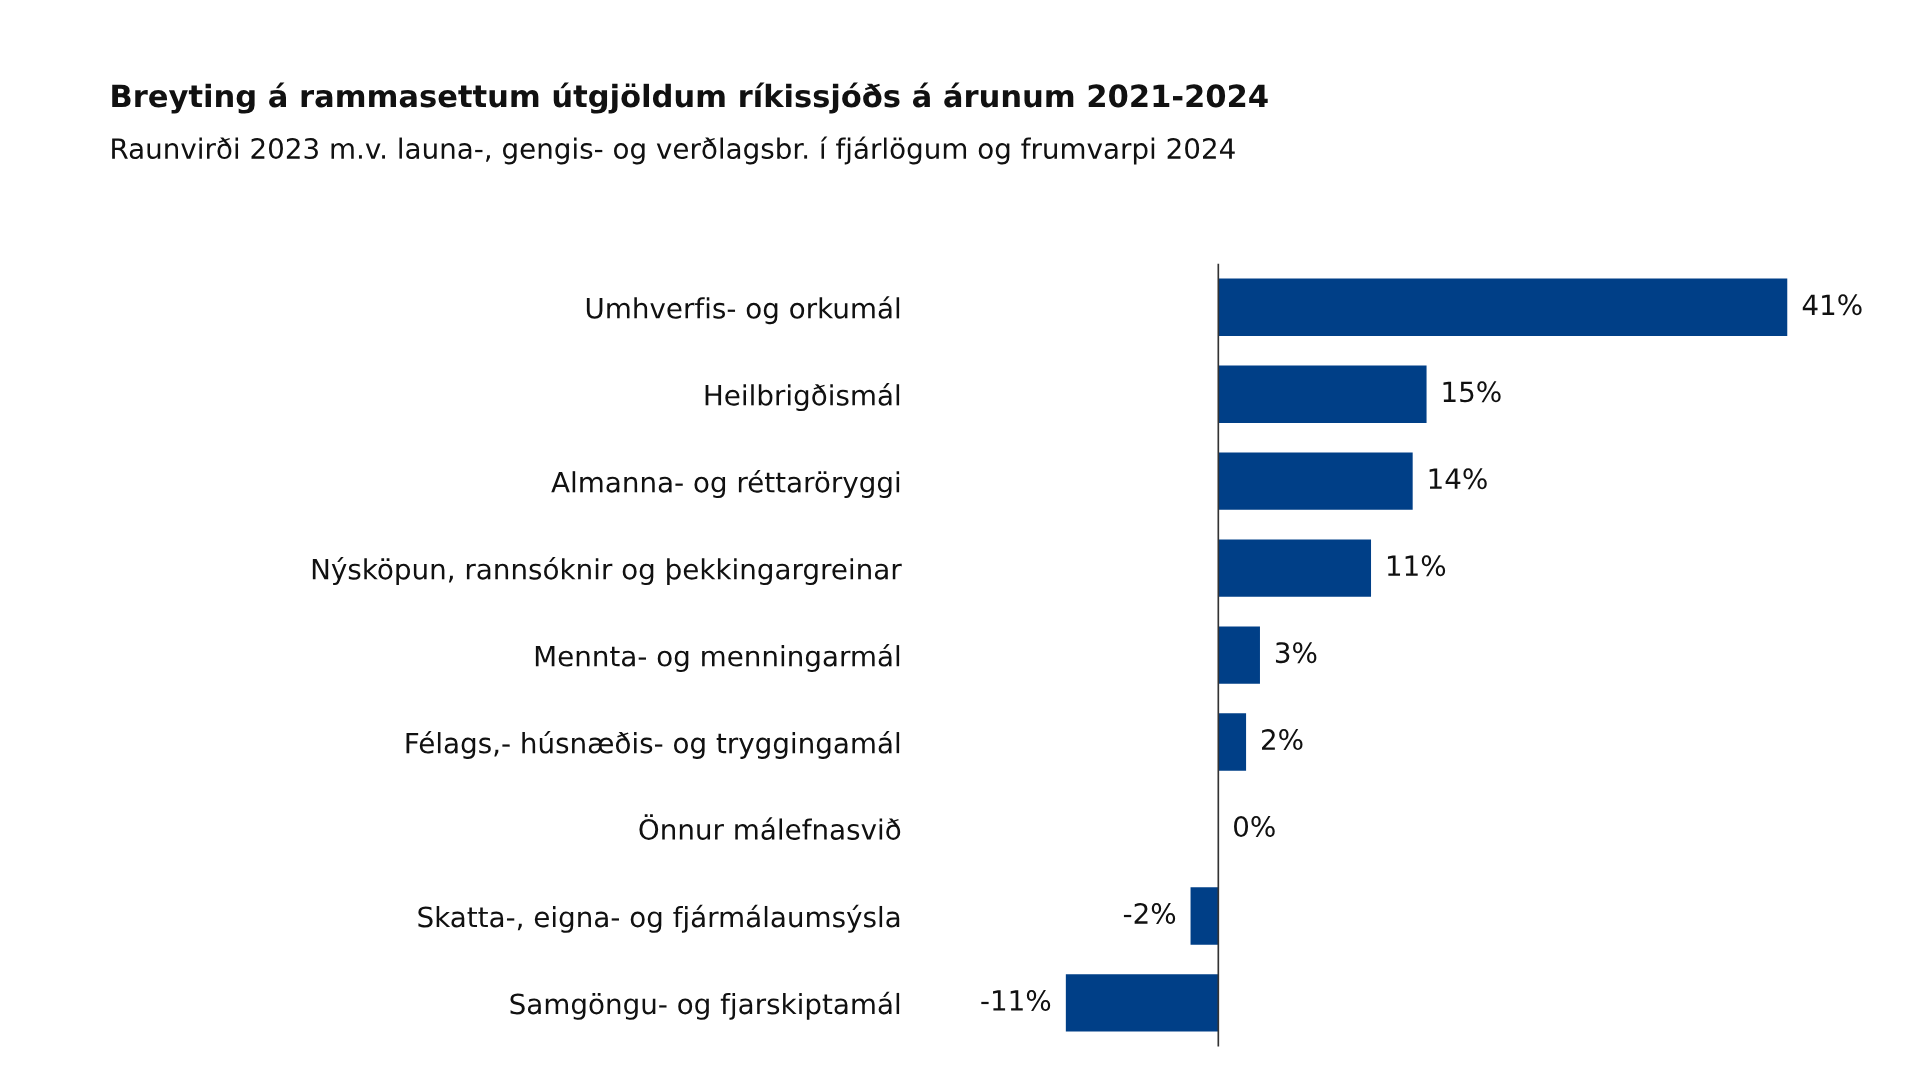  Describe the element at coordinates (673, 150) in the screenshot. I see `text: Raunvirði 2023 m.v. launa-, gengis- og verðlagsbr. í fjárlögum og frumvarpi 2024` at that location.